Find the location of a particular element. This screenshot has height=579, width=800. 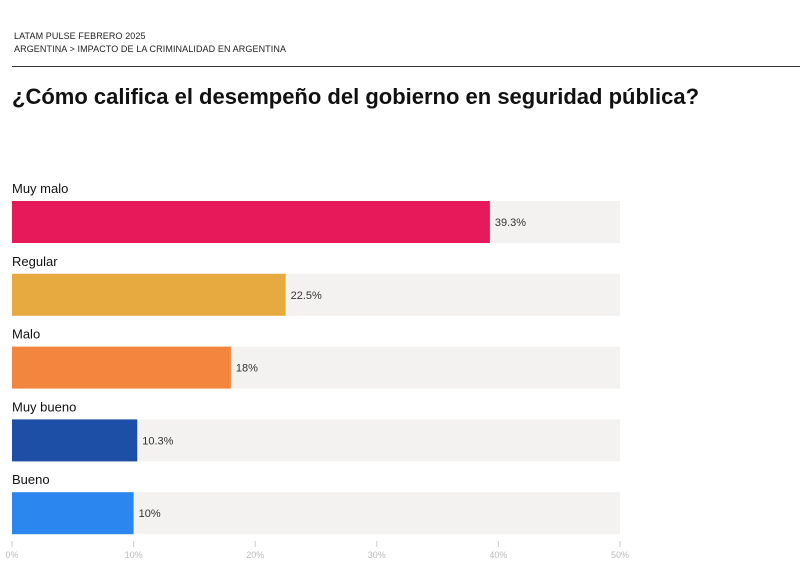

x-tick-label: 0% is located at coordinates (11, 555).